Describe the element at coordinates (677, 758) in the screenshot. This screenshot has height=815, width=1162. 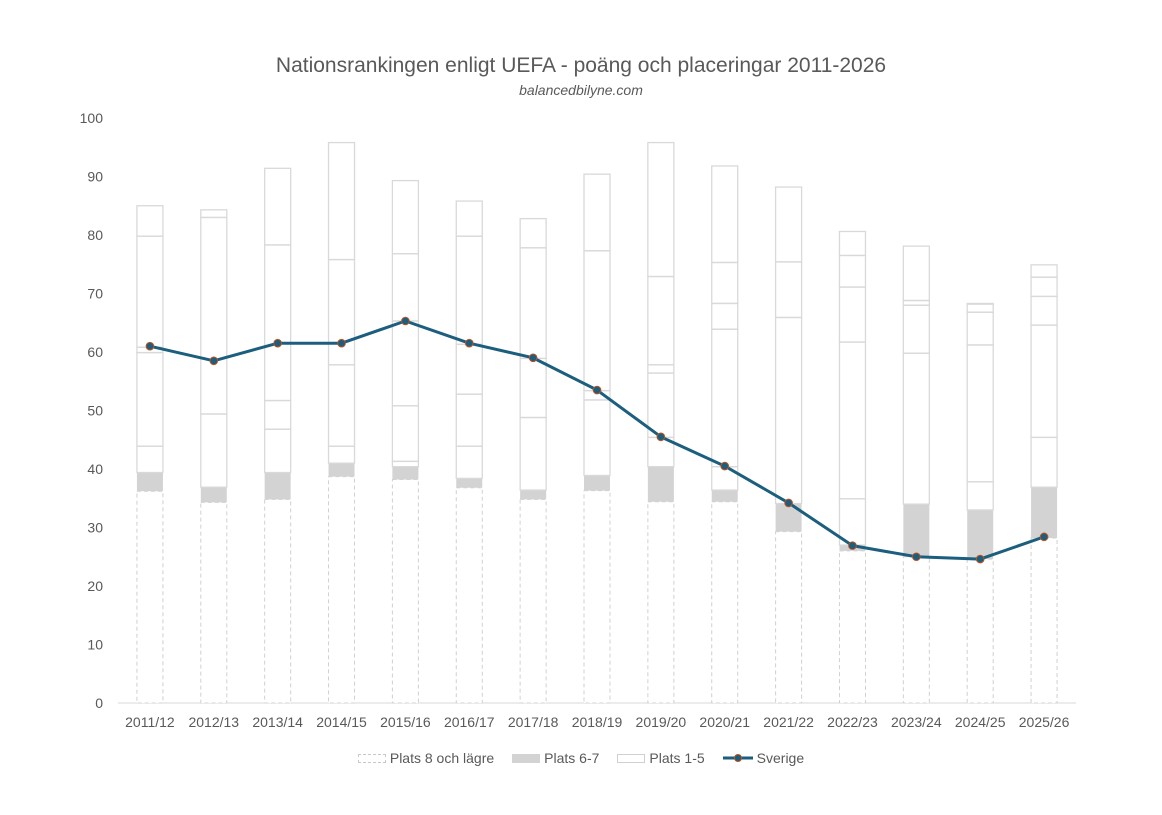
I see `legend-label: Plats 1-5` at that location.